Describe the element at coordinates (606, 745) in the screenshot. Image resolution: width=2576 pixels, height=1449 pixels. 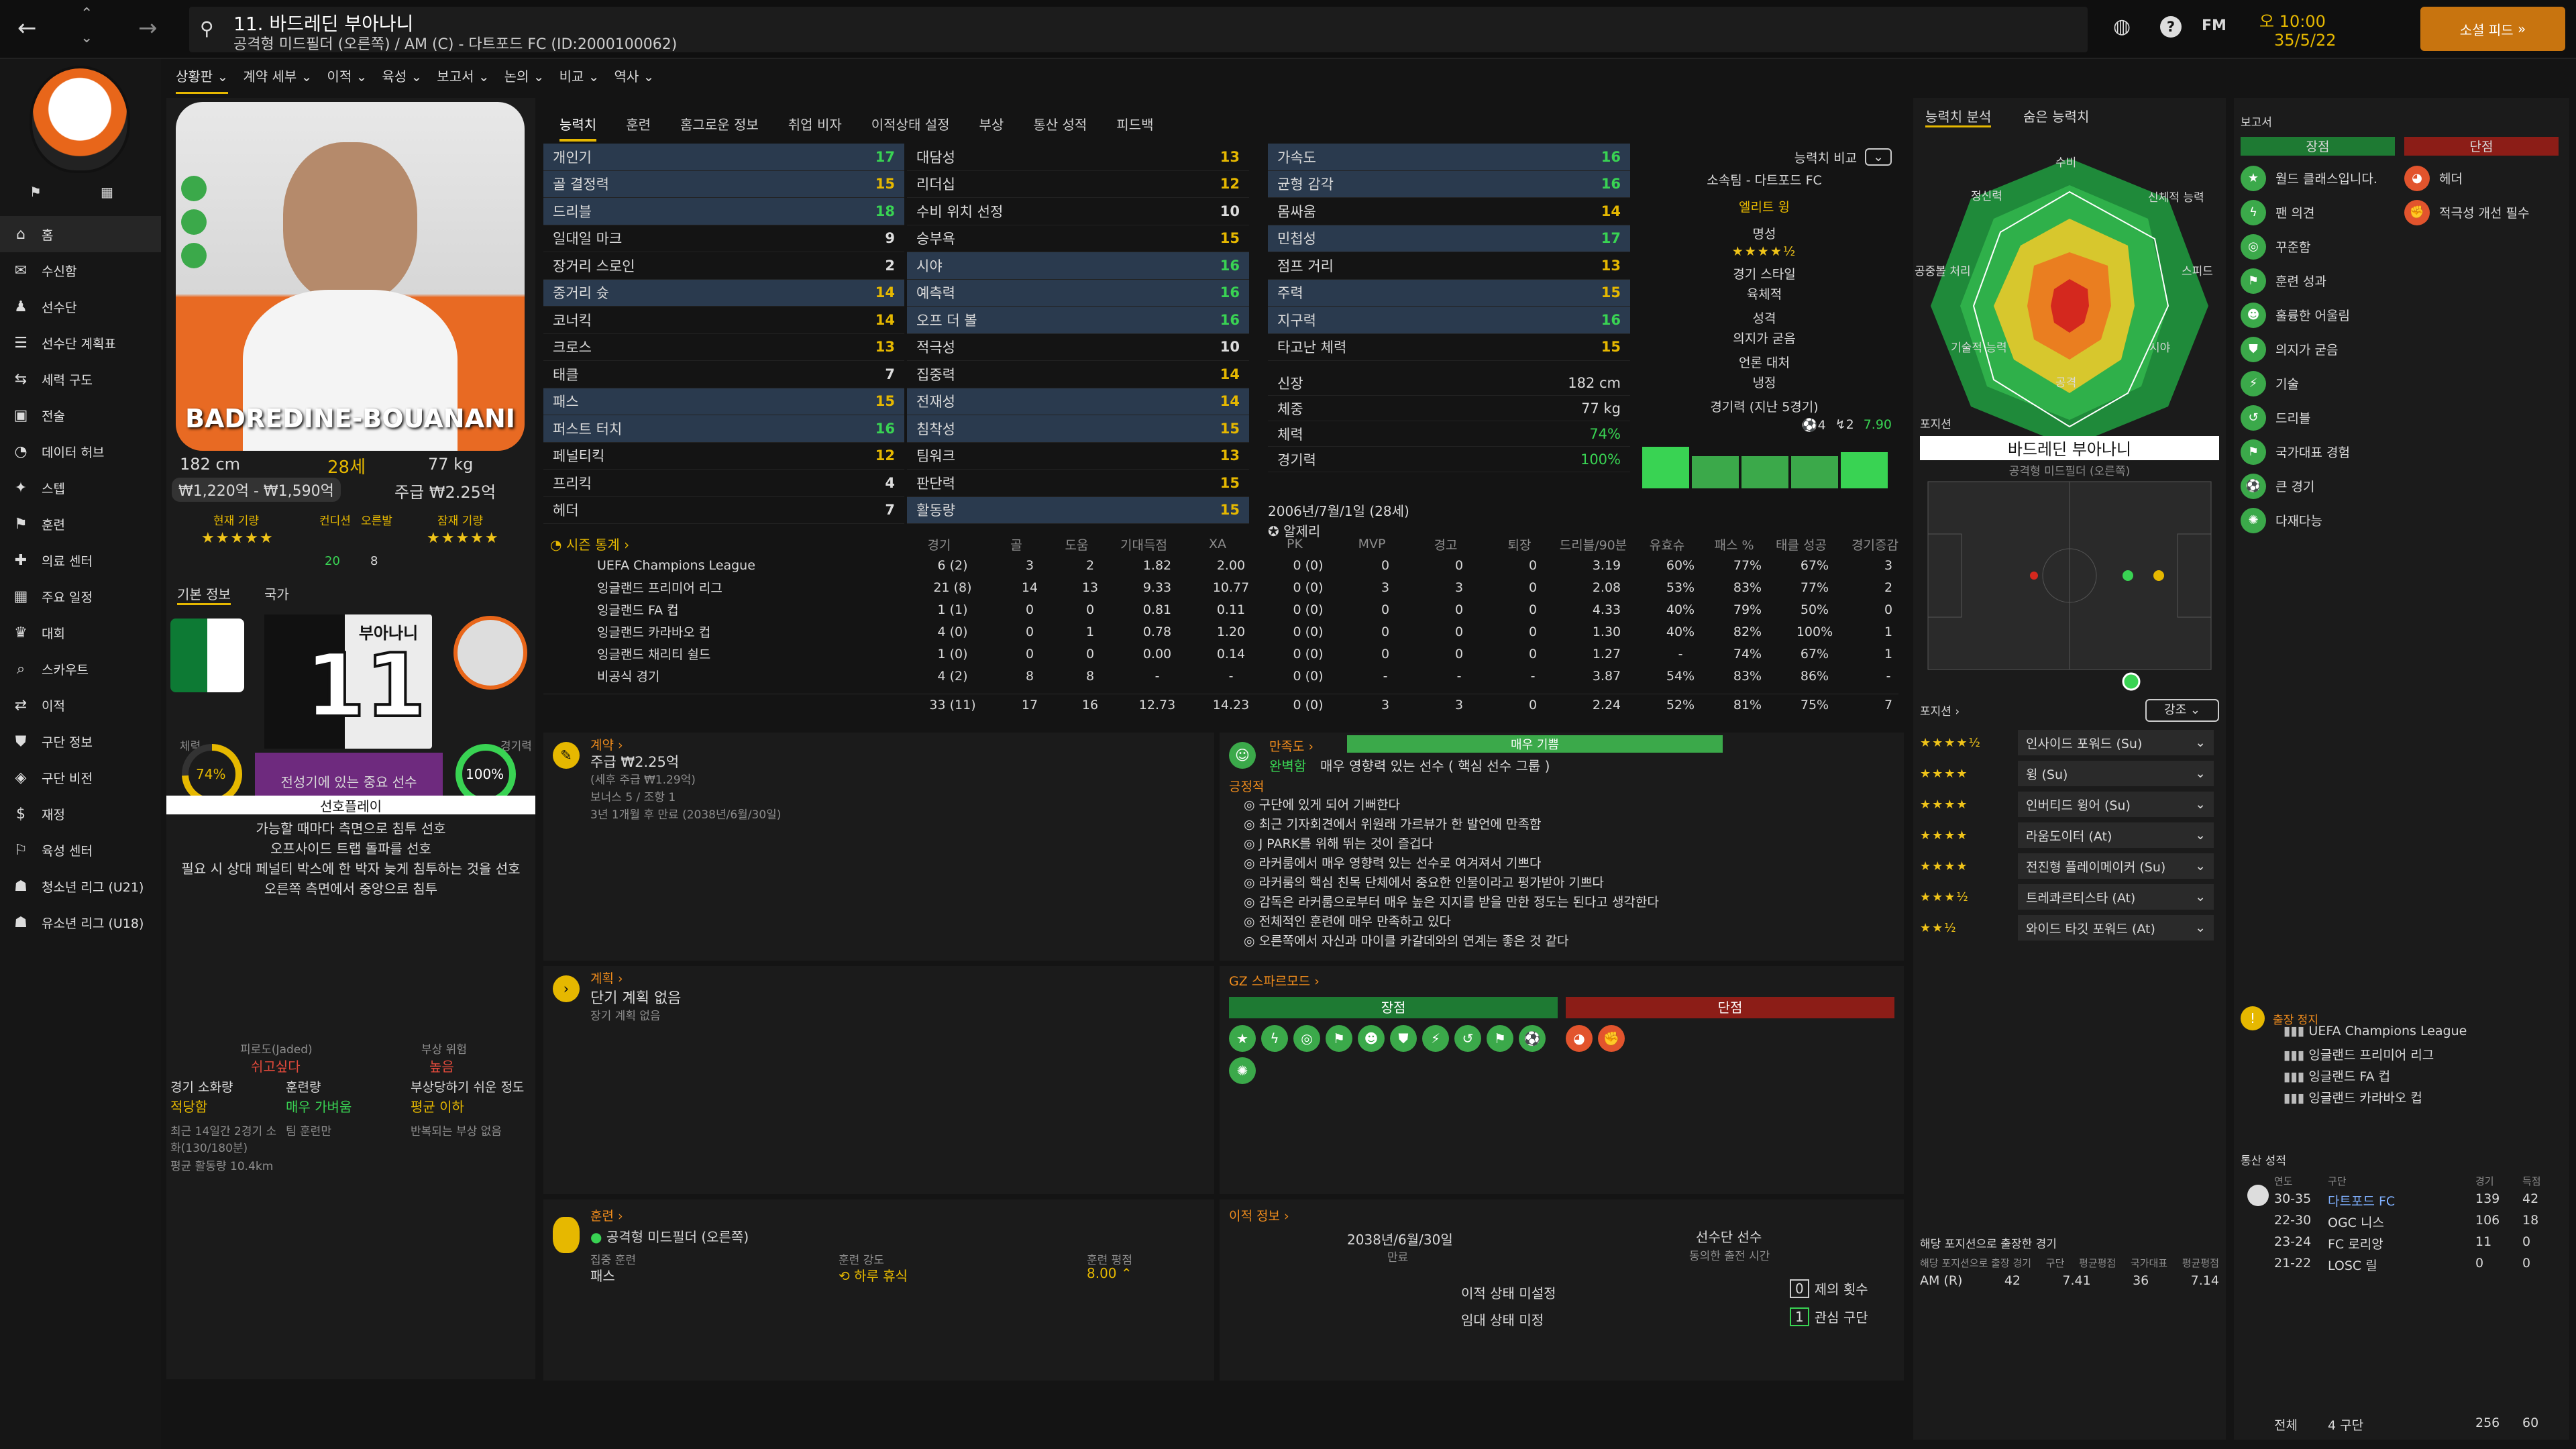
I see `contract-title: 계약 ›` at that location.